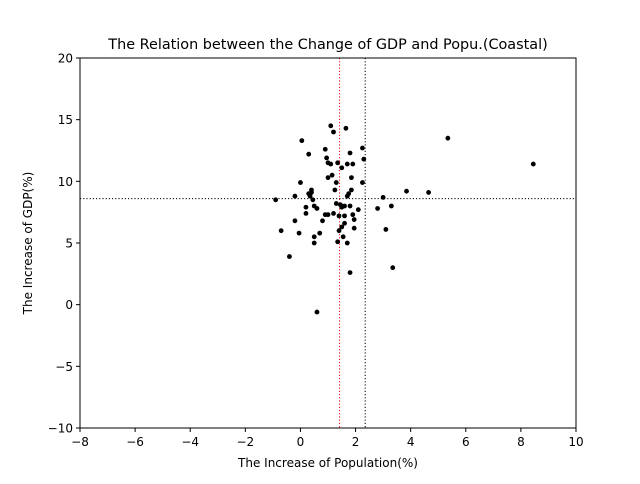 This screenshot has width=640, height=484. I want to click on y-axis-ticks: −10 −5 0 5 10 15 20, so click(64, 244).